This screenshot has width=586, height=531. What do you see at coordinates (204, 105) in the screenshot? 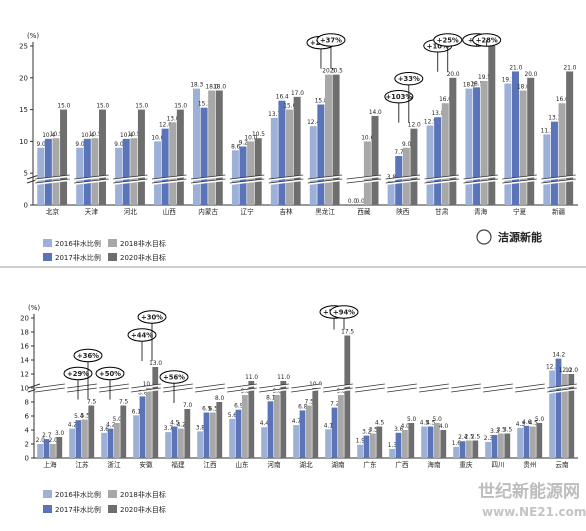
I see `data-label: 15.3` at bounding box center [204, 105].